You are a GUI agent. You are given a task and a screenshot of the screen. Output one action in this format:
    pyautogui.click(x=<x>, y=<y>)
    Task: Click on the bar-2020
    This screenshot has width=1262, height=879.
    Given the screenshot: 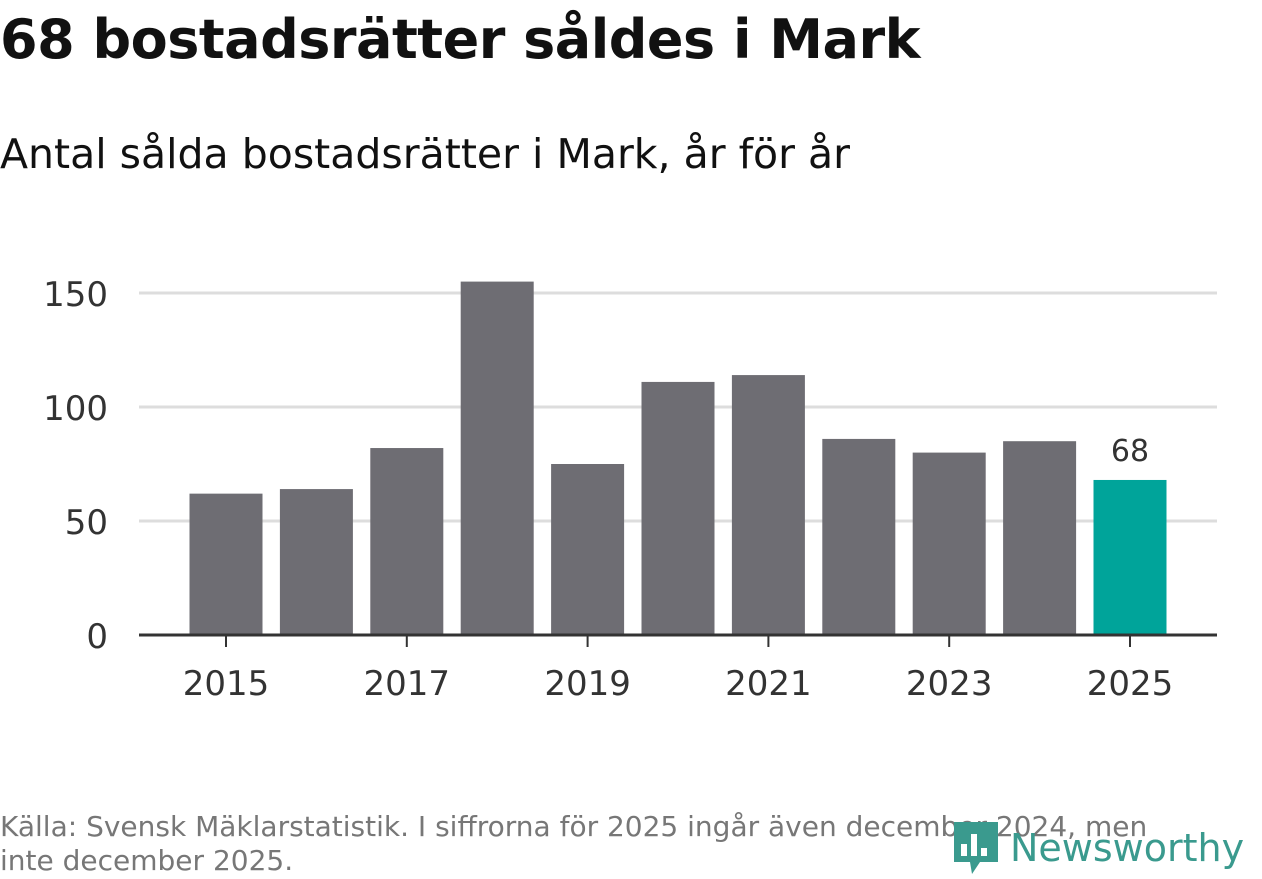 What is the action you would take?
    pyautogui.click(x=678, y=508)
    